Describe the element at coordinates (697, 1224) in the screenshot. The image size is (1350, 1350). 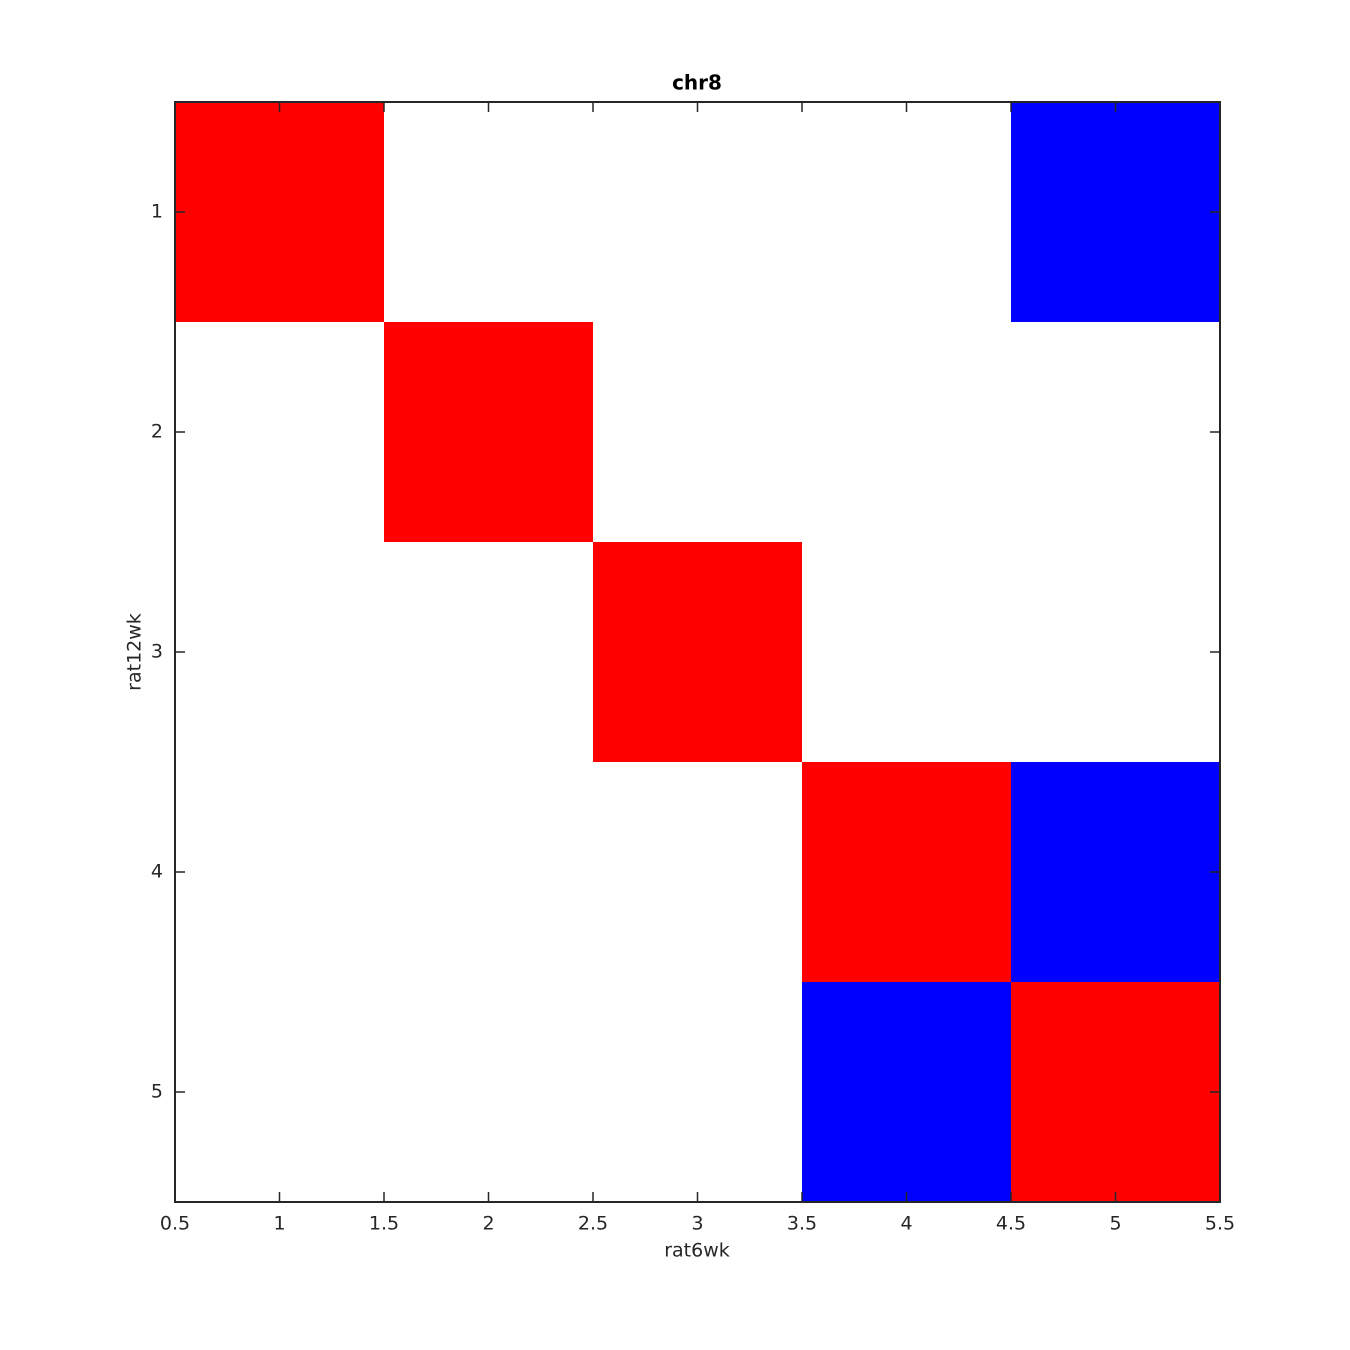
I see `x-tick-label: 3` at that location.